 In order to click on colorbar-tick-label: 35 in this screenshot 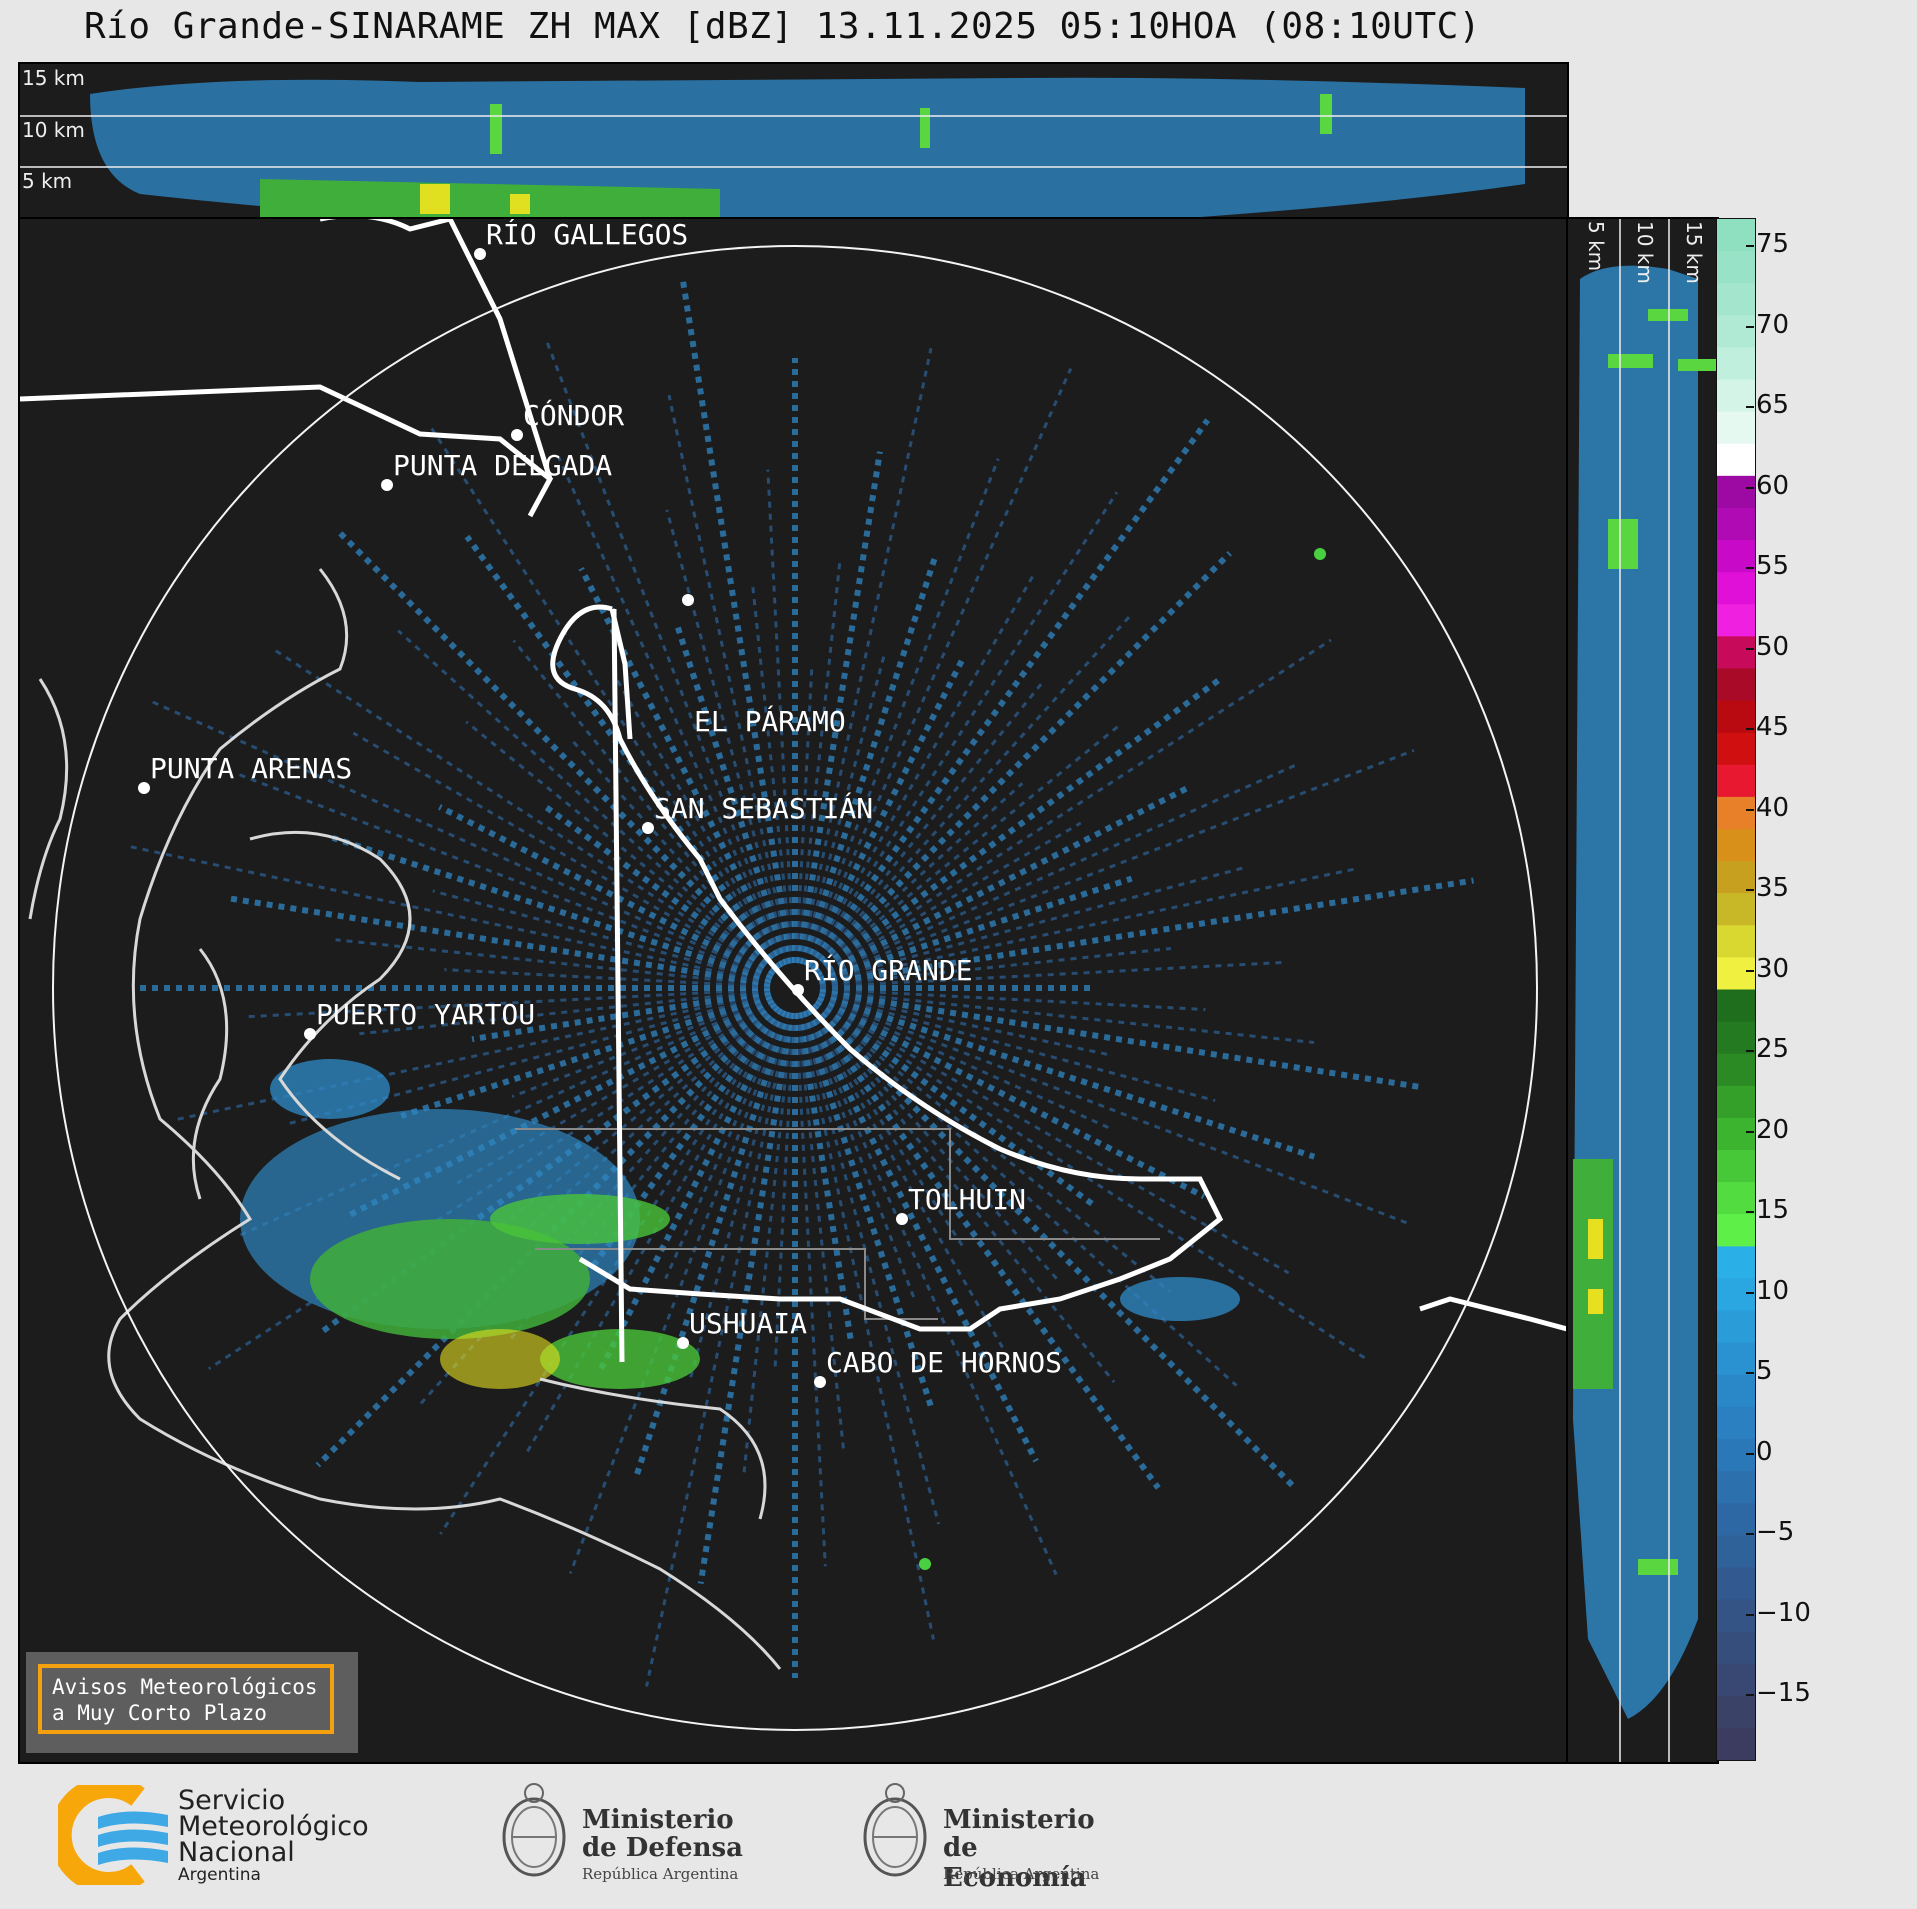, I will do `click(1773, 888)`.